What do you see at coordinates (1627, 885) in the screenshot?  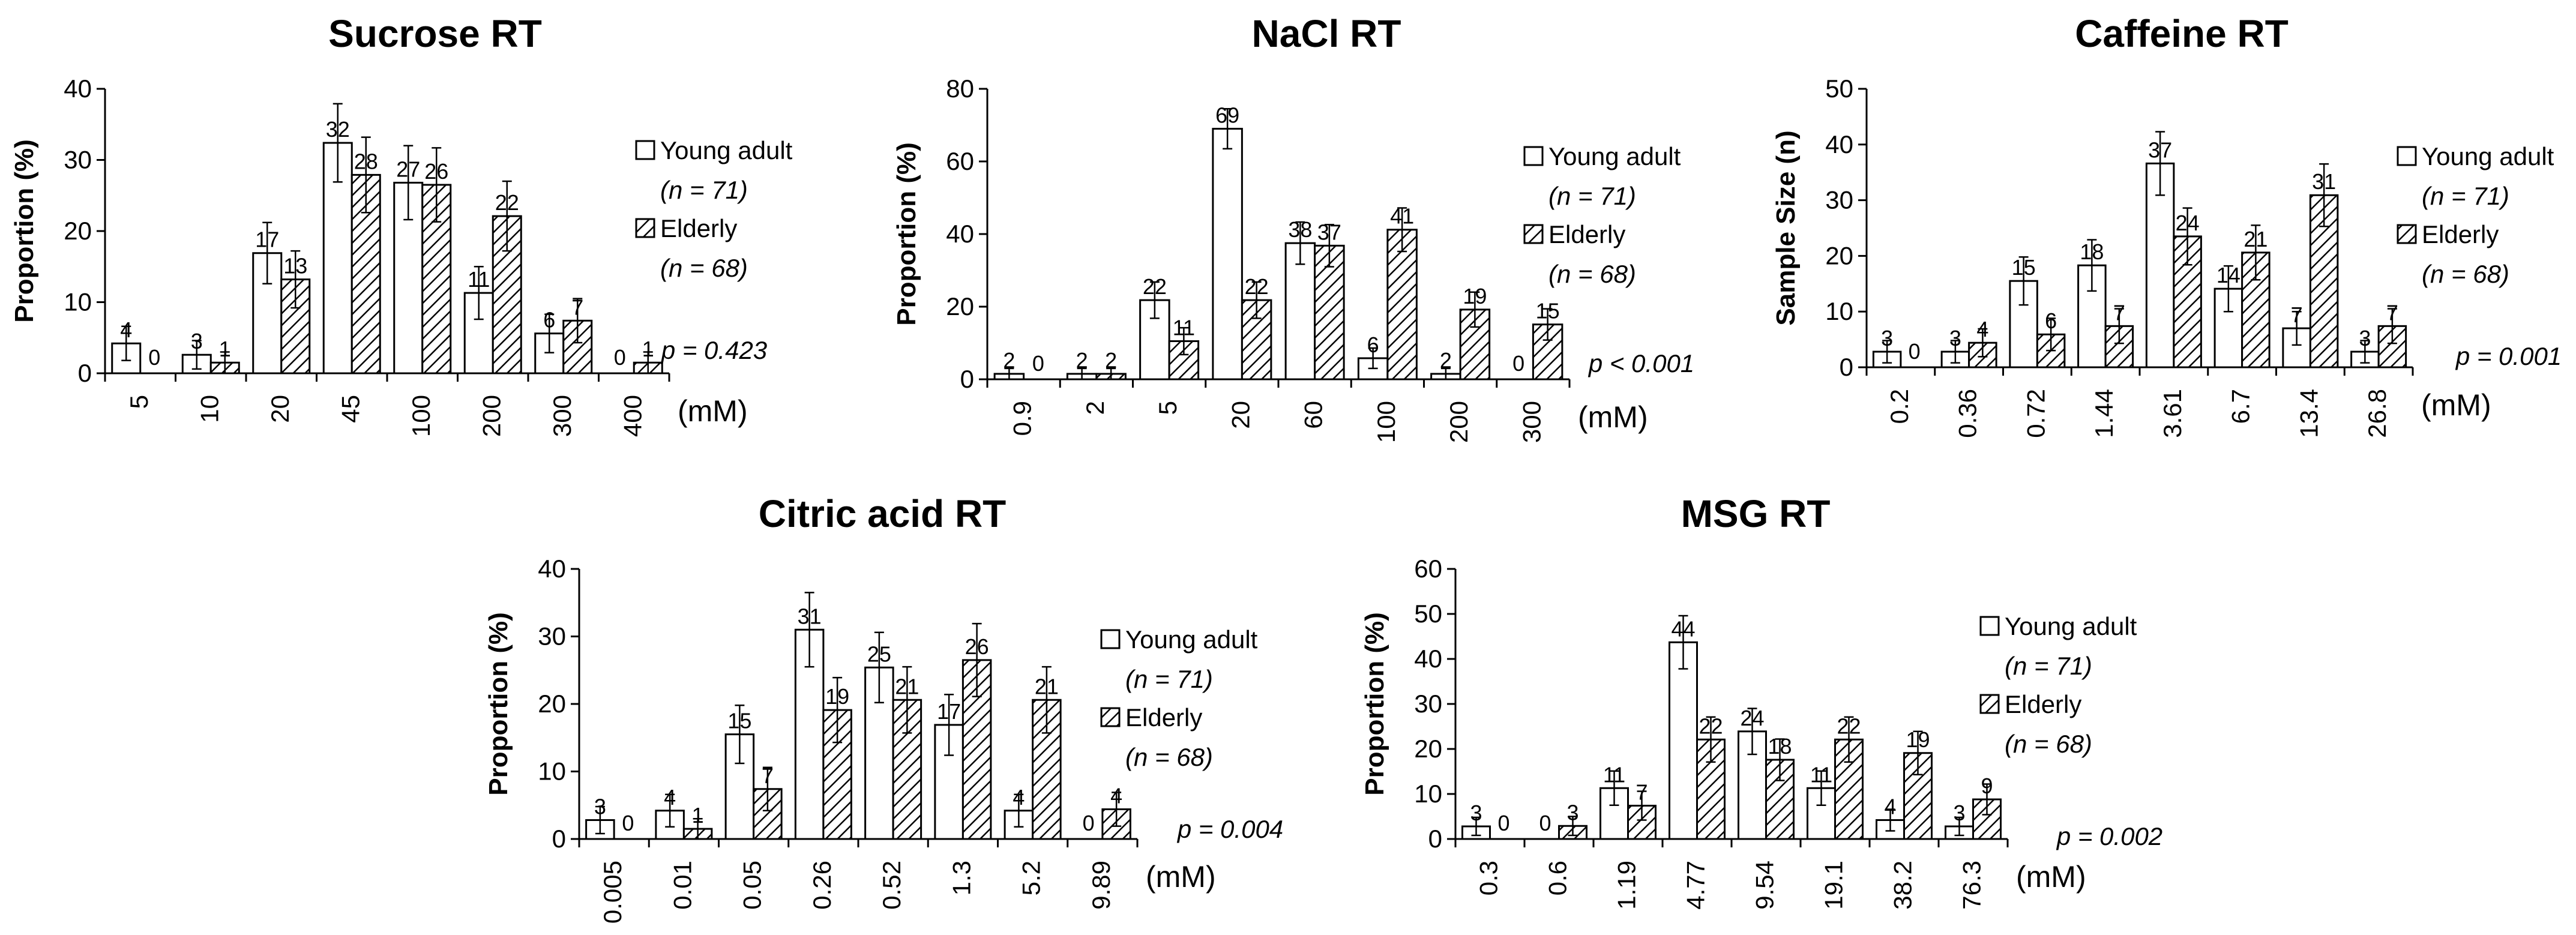 I see `x-tick-label: 1.19` at bounding box center [1627, 885].